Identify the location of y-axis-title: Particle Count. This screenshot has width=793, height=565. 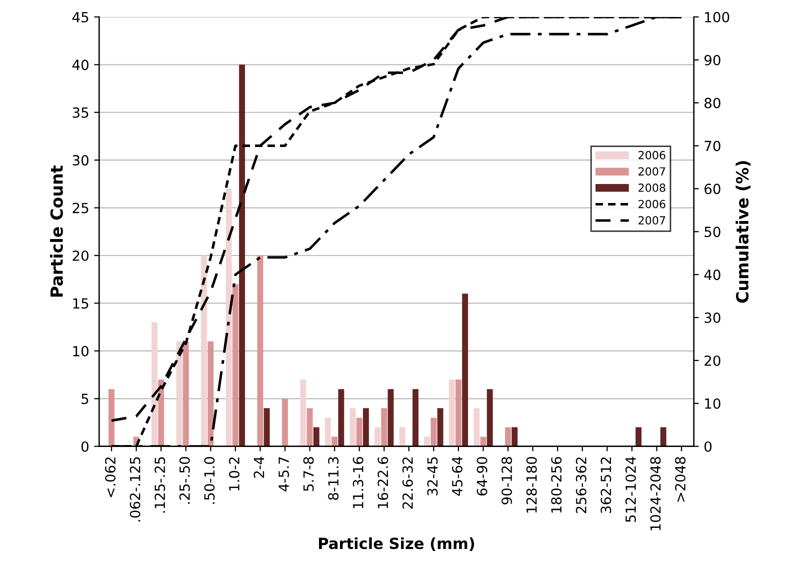
(56, 231).